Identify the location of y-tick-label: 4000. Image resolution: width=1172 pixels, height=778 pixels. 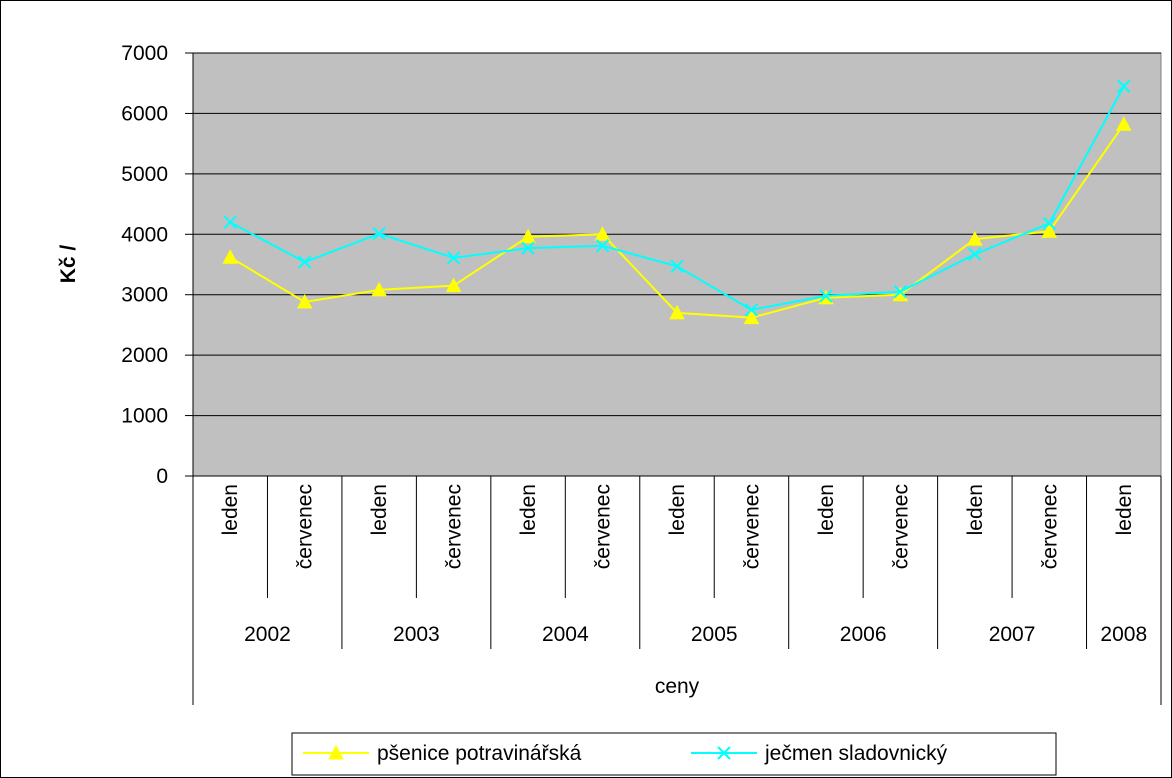
(144, 234).